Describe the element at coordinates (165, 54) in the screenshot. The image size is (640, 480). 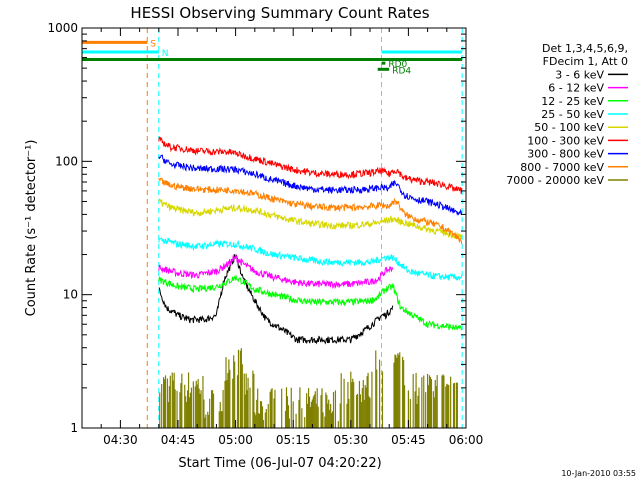
I see `flag-label: N` at that location.